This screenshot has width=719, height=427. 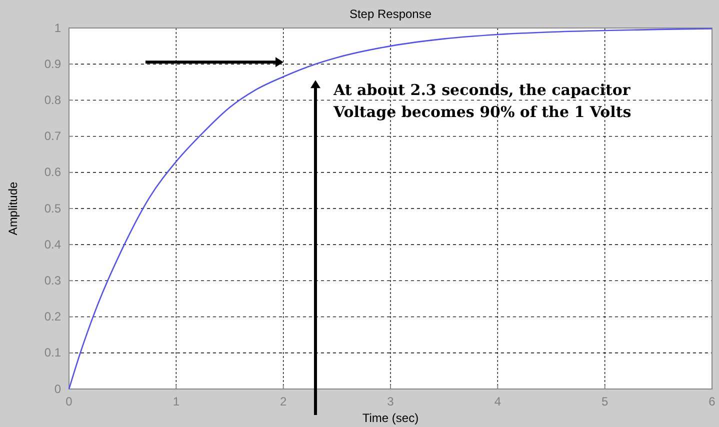 What do you see at coordinates (390, 418) in the screenshot?
I see `x-axis-title: Time (sec)` at bounding box center [390, 418].